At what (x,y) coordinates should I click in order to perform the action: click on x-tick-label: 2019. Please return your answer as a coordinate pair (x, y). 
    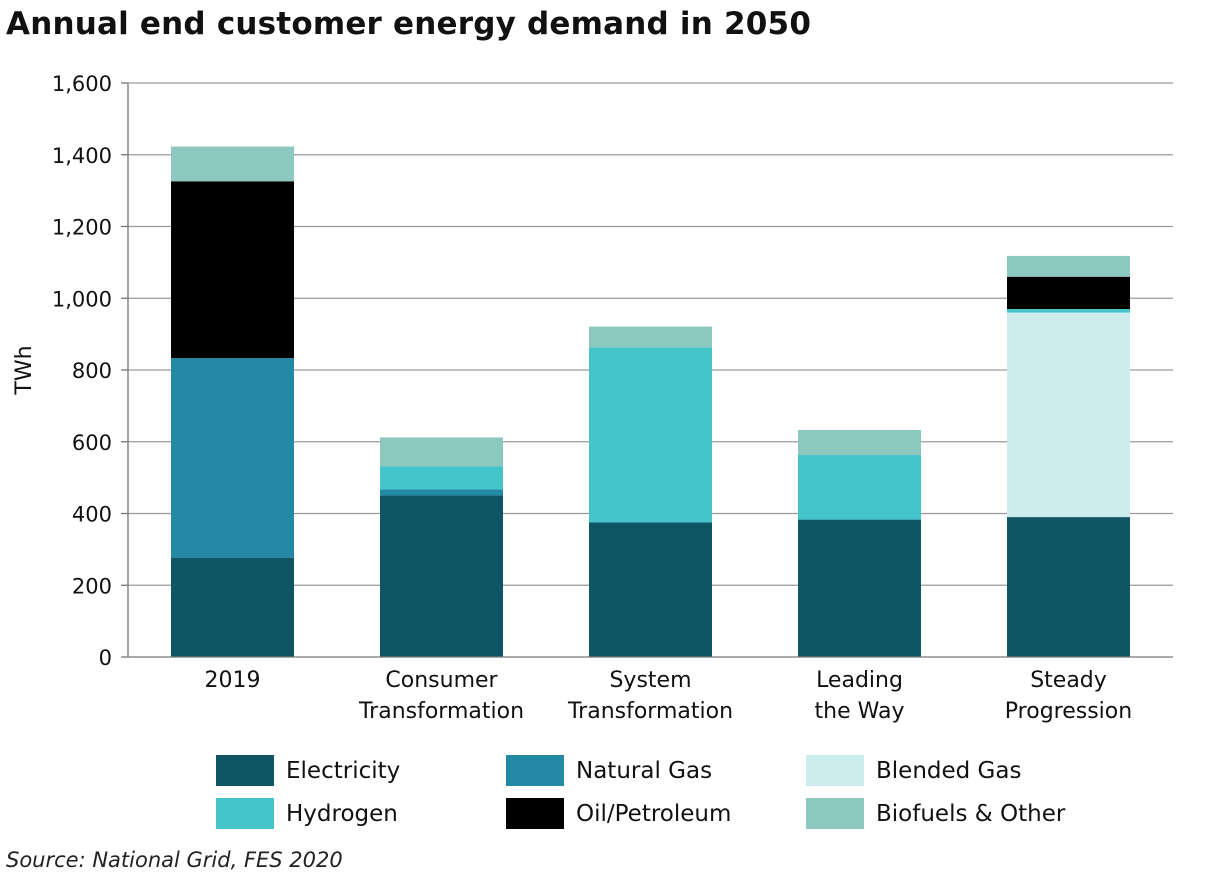
    Looking at the image, I should click on (233, 680).